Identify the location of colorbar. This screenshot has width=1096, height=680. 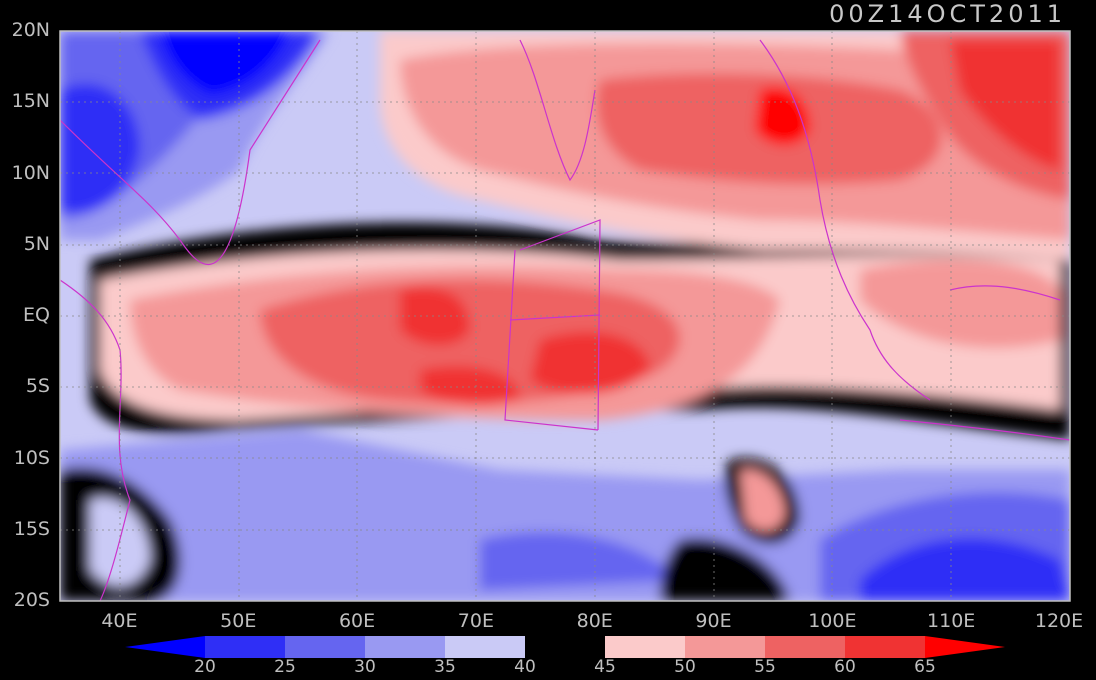
(565, 647).